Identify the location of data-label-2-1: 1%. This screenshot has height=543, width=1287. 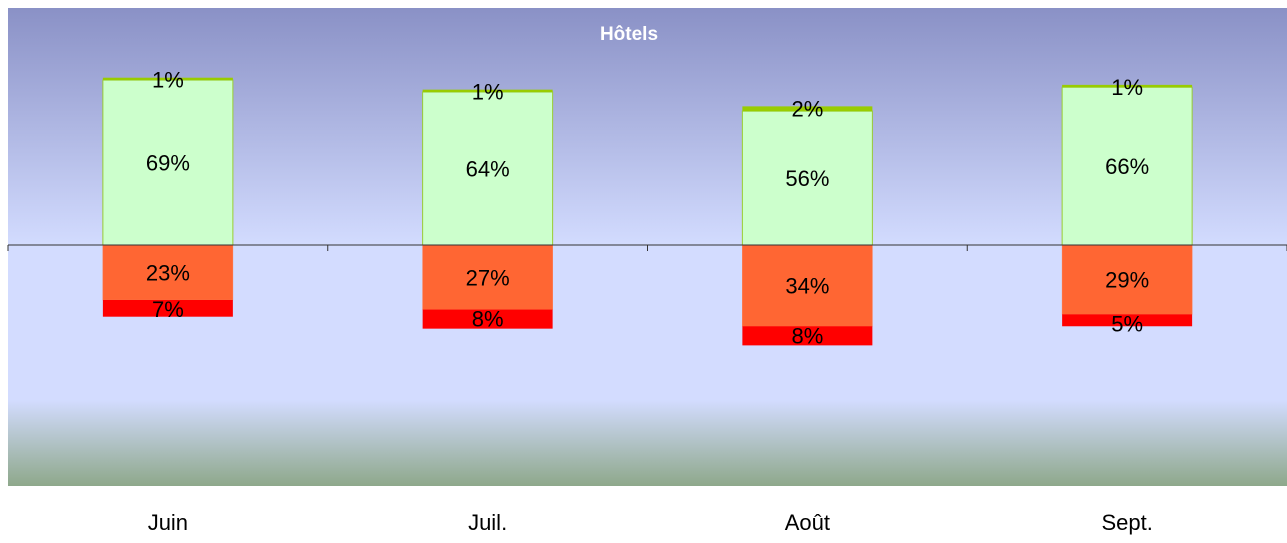
(168, 80).